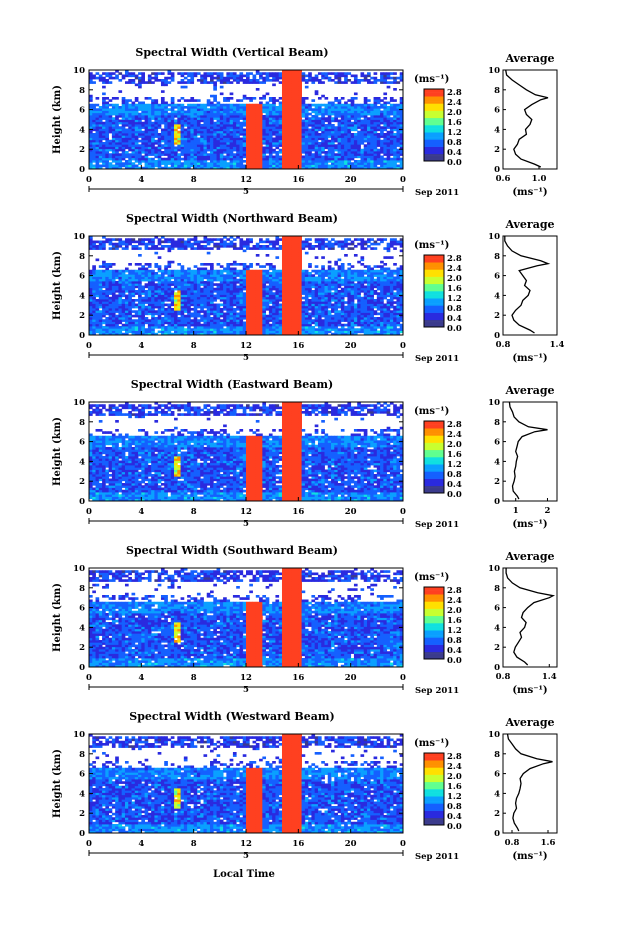 This screenshot has width=622, height=929. What do you see at coordinates (79, 71) in the screenshot?
I see `y-tick-label: 10` at bounding box center [79, 71].